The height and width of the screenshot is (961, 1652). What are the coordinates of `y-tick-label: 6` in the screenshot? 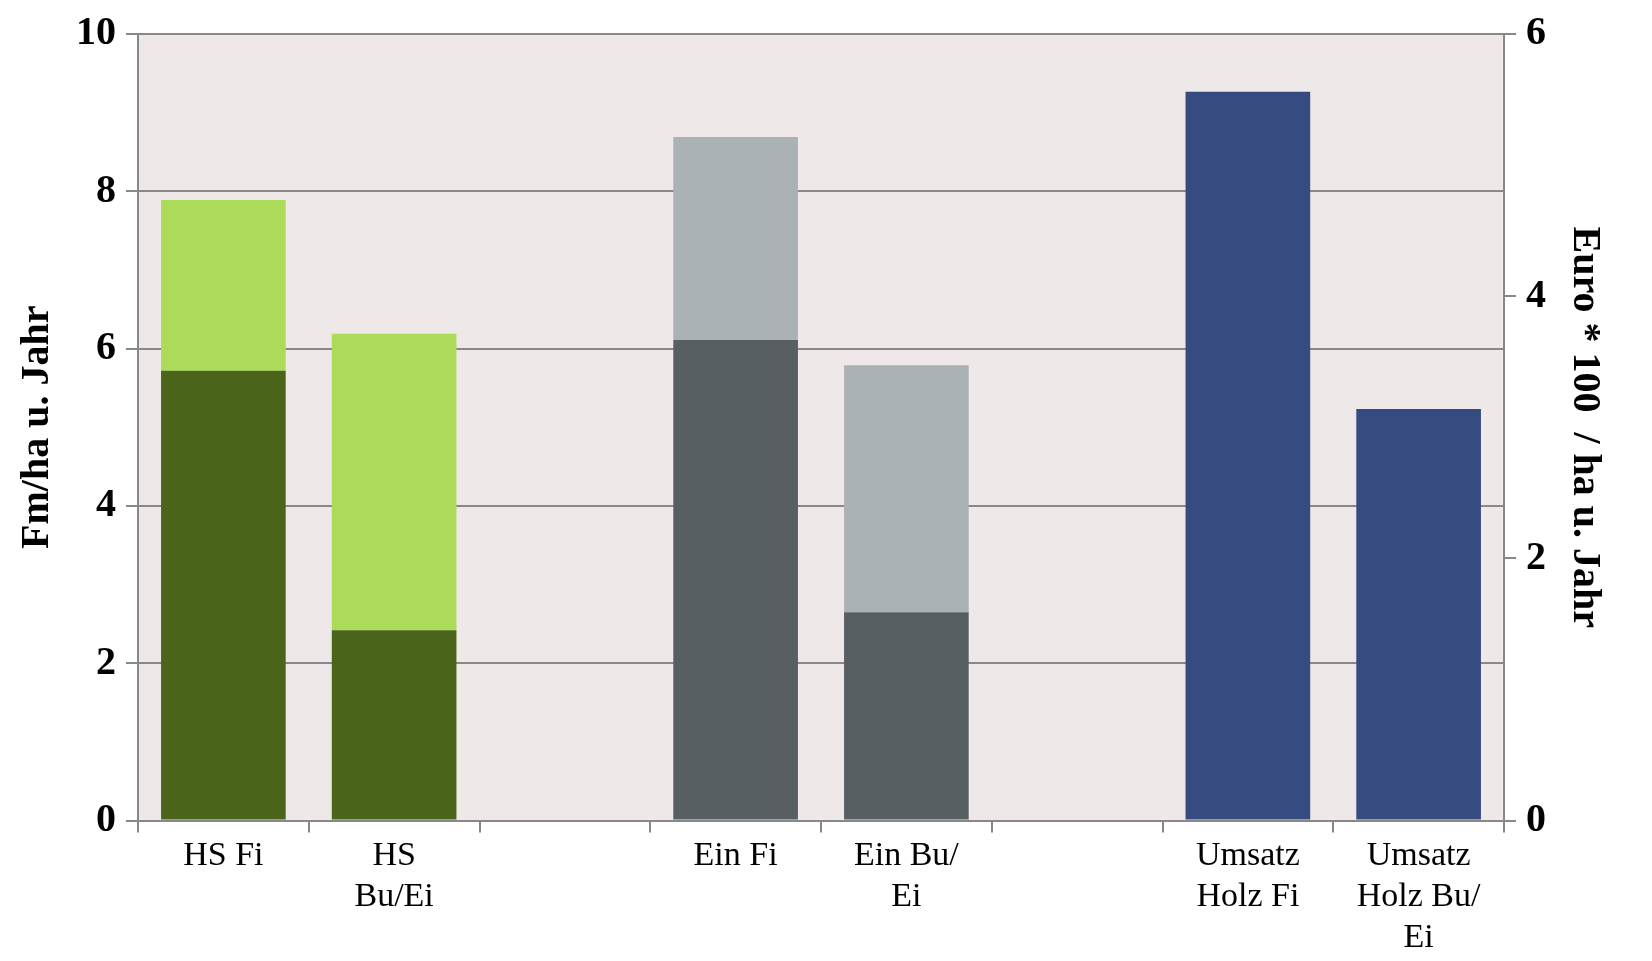 It's located at (106, 345).